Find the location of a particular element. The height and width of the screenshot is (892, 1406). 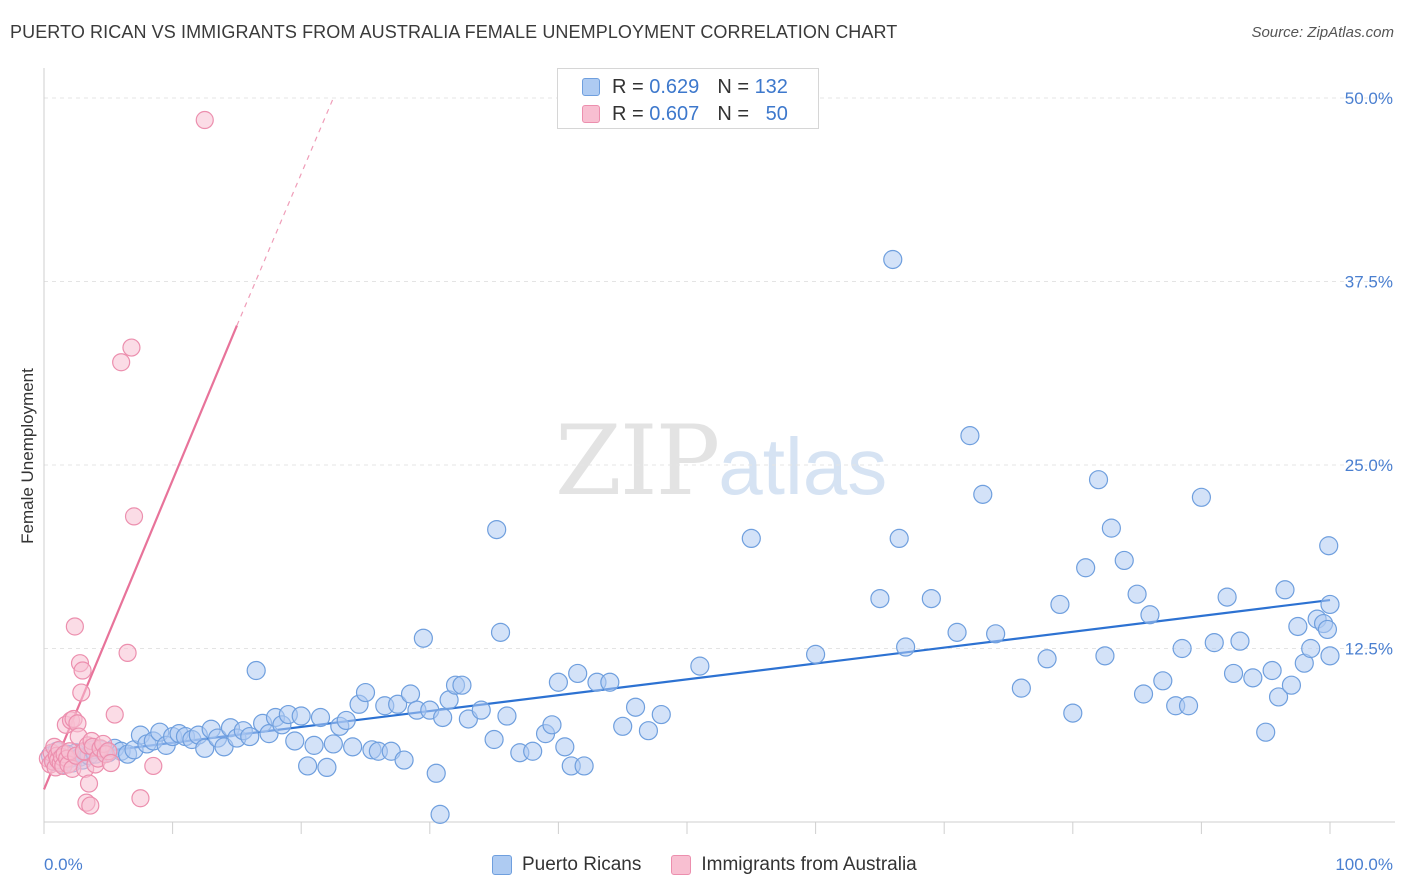

legend-row-immigrants-australia: R = 0.607 N = 50 is located at coordinates (685, 114).